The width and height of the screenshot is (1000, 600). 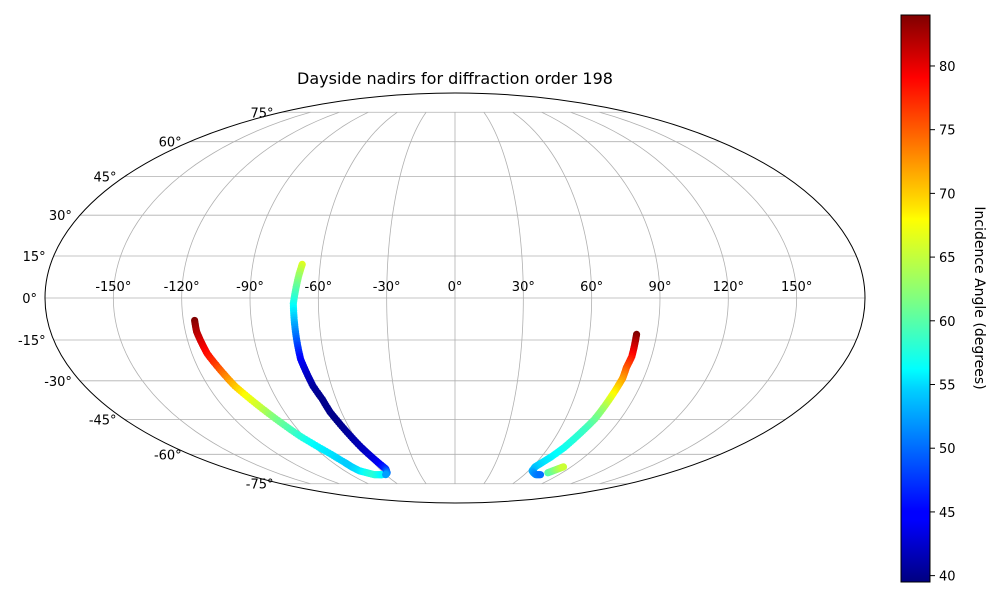 I want to click on colorbar-tick-label: 70, so click(x=947, y=194).